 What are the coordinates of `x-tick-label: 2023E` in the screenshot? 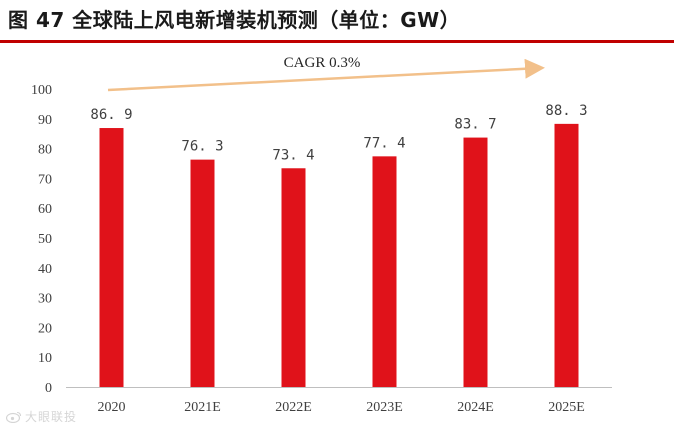 It's located at (384, 407).